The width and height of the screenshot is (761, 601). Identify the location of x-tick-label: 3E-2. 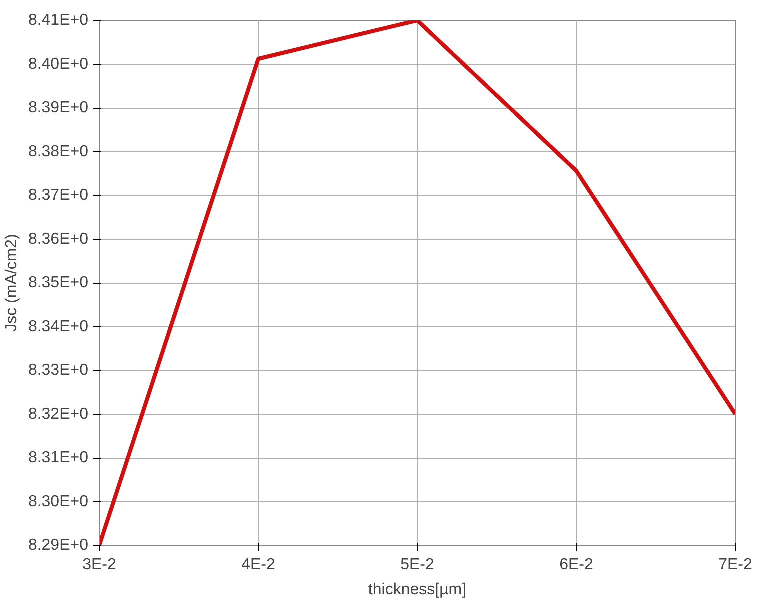
(99, 565).